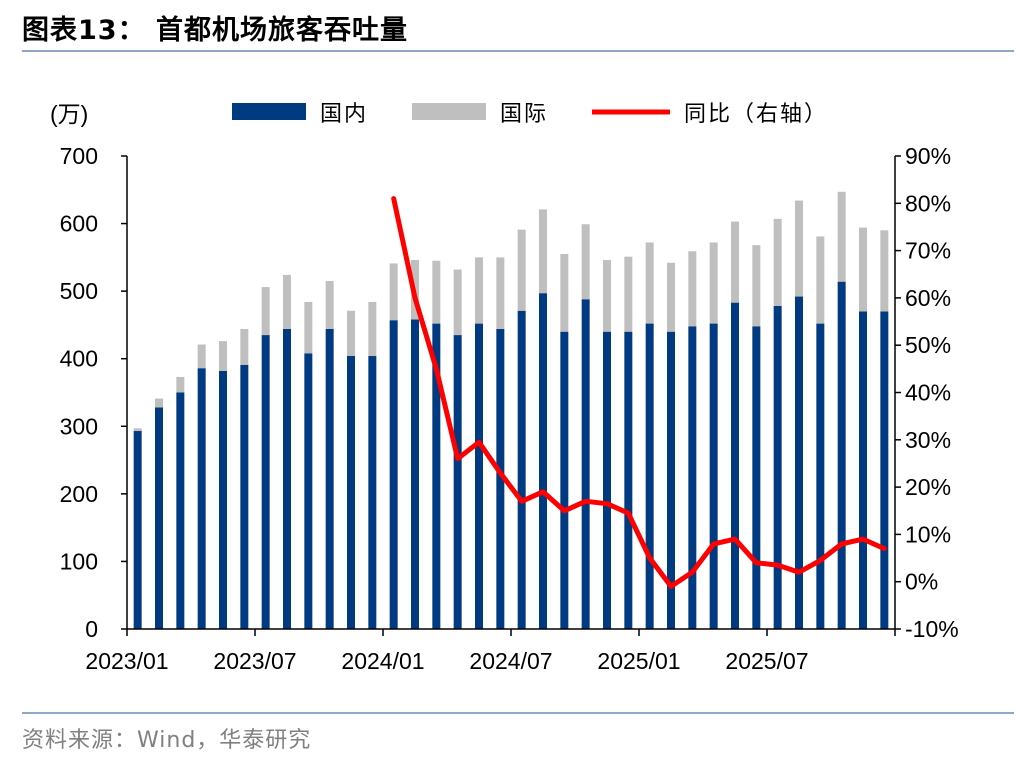  What do you see at coordinates (79, 426) in the screenshot?
I see `y-left-tick-label: 300` at bounding box center [79, 426].